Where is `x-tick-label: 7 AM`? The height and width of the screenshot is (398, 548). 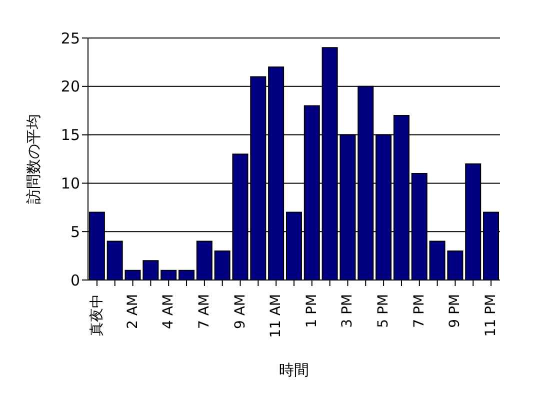 x-tick-label: 7 AM is located at coordinates (204, 312).